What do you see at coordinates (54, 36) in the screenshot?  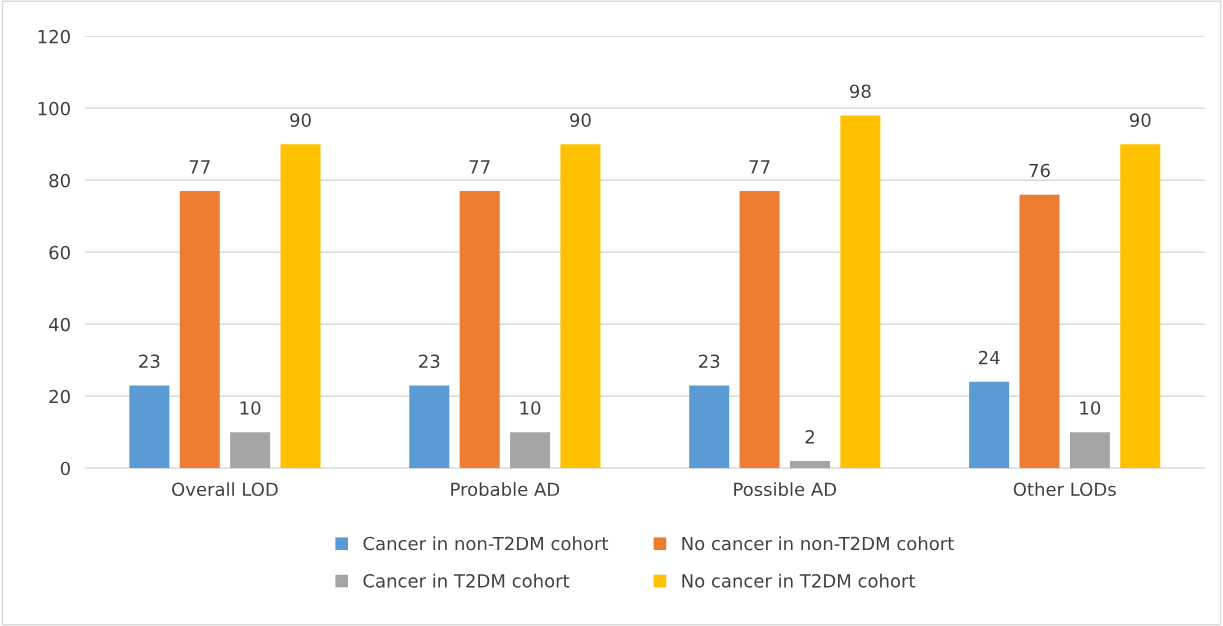 I see `y-tick-label: 120` at bounding box center [54, 36].